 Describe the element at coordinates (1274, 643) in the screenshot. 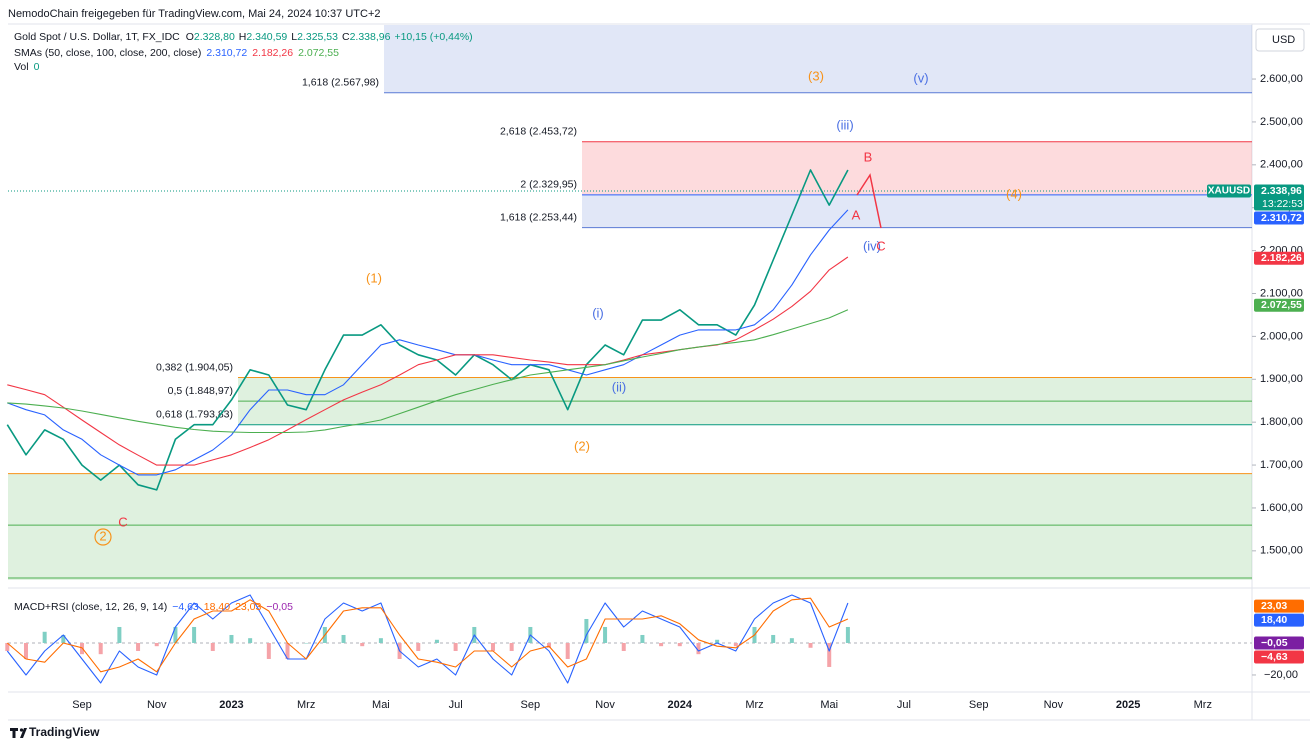

I see `price-badge-label: −0,05` at that location.